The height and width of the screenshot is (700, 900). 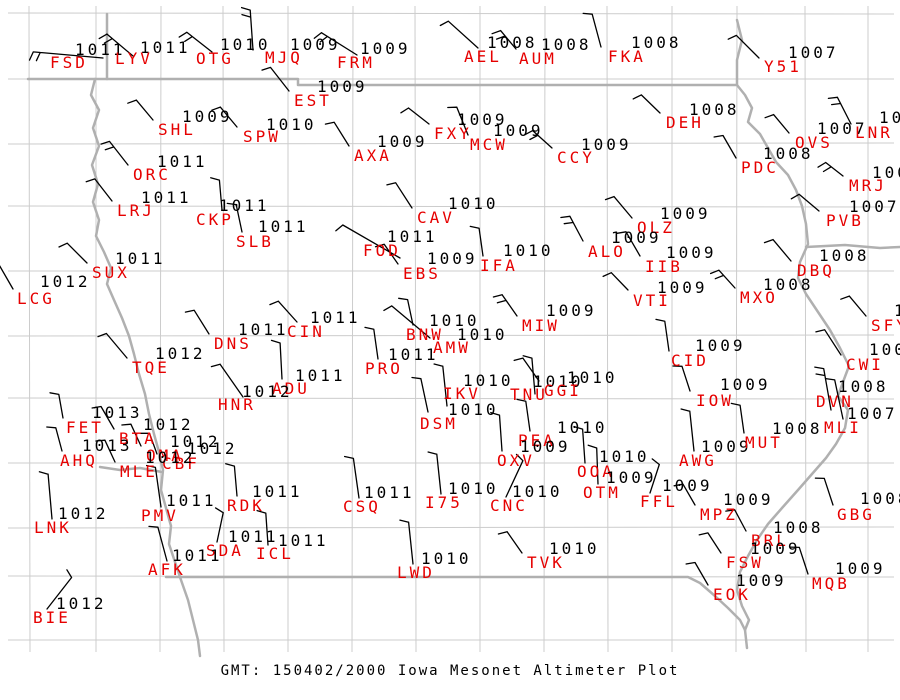 I want to click on station-id-label: CCY, so click(x=576, y=157).